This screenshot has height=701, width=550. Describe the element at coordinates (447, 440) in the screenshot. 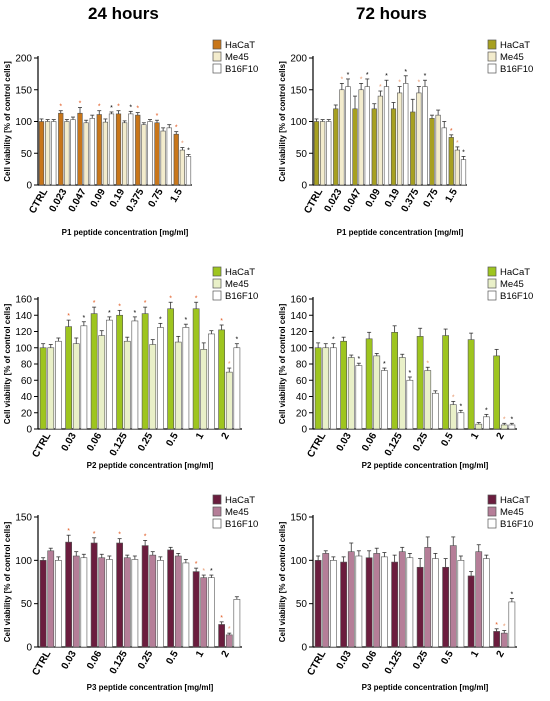

I see `x-tick-label: 0.5` at that location.